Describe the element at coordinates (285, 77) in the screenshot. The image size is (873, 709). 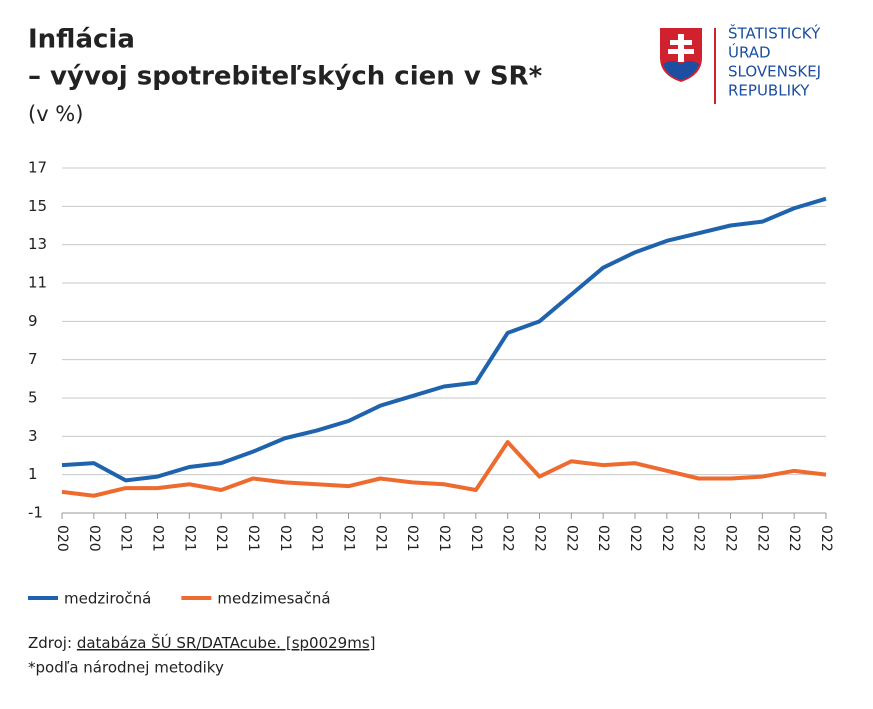
I see `chart-title: – vývoj spotrebiteľských cien v SR*` at that location.